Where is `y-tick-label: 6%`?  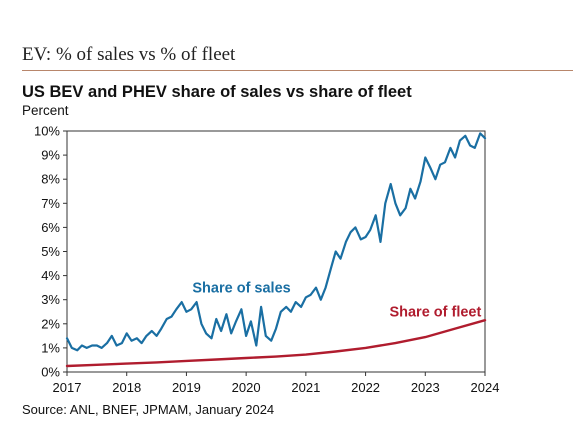 y-tick-label: 6% is located at coordinates (50, 227).